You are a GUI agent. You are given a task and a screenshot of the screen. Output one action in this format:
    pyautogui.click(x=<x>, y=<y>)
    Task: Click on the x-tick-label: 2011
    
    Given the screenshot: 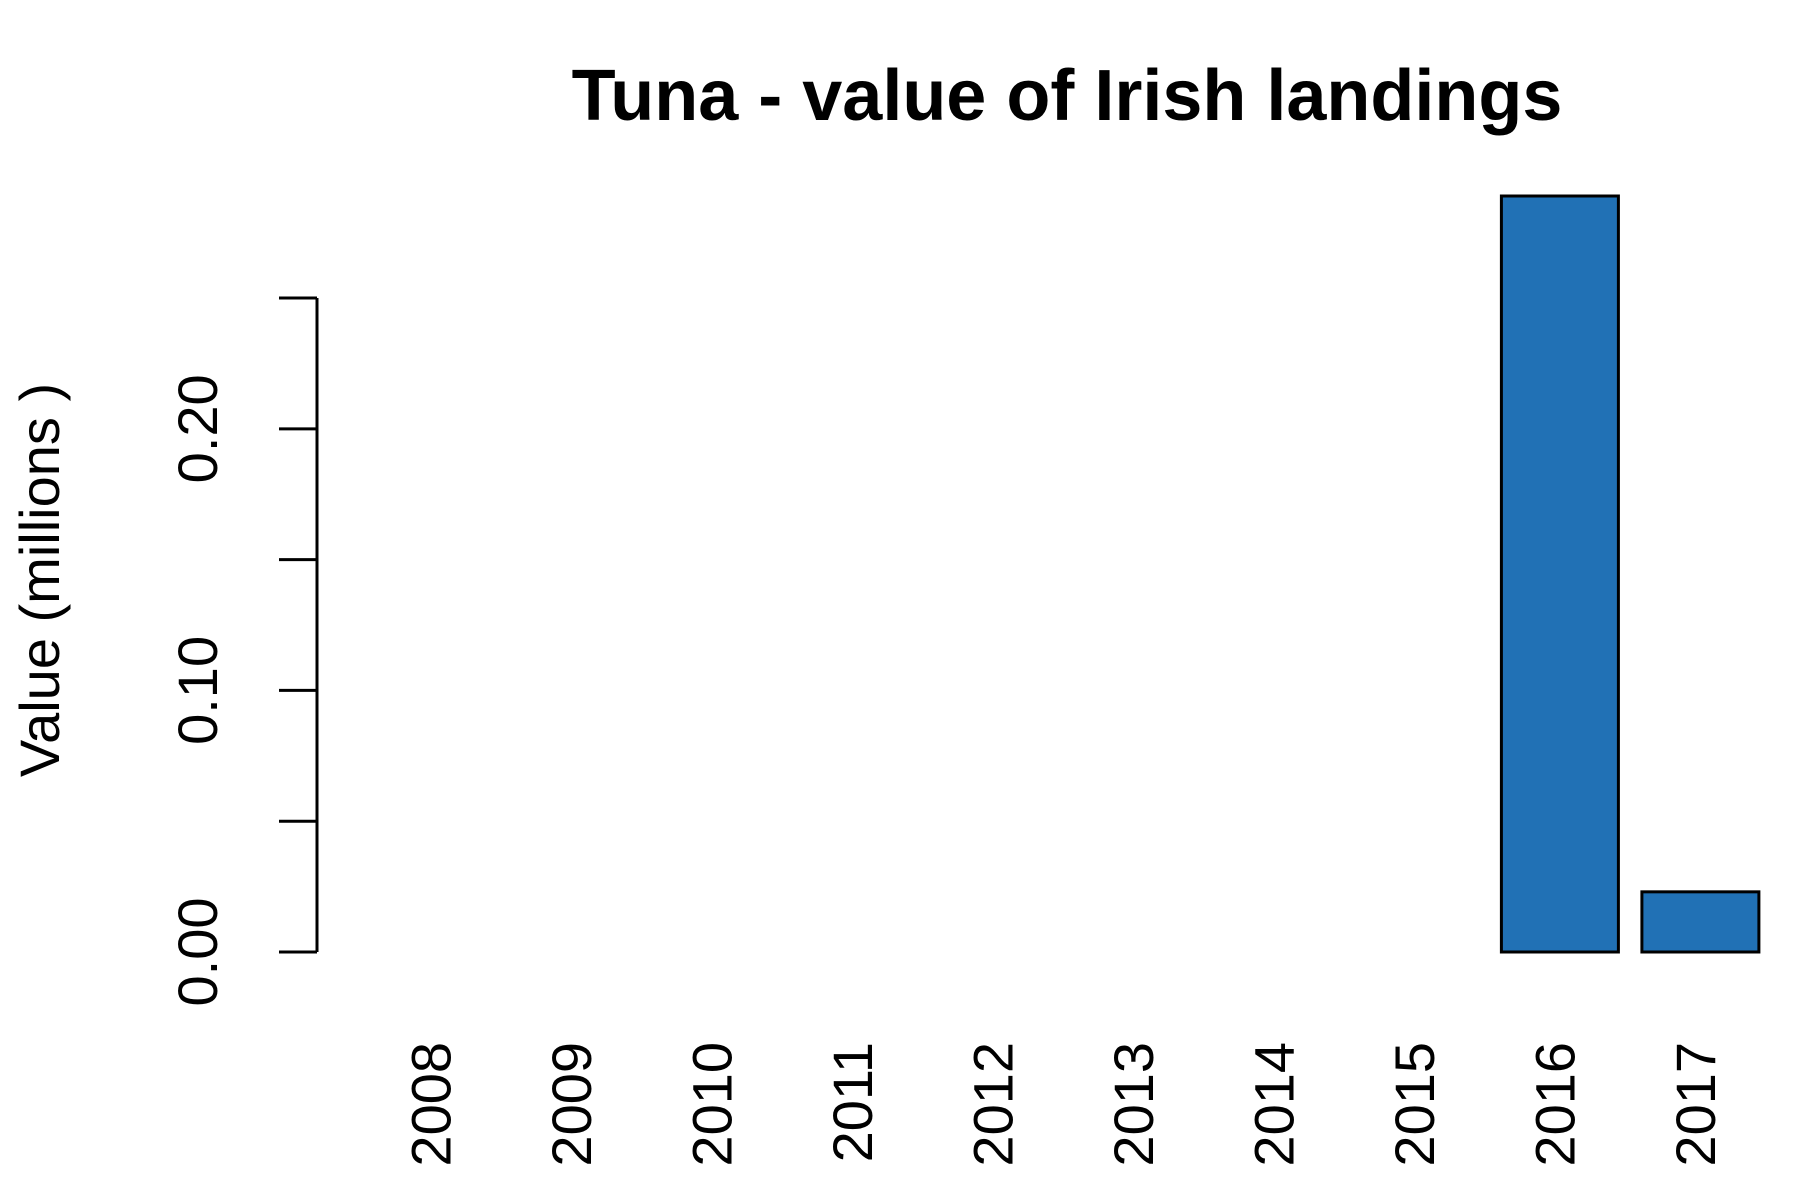 What is the action you would take?
    pyautogui.click(x=852, y=1102)
    